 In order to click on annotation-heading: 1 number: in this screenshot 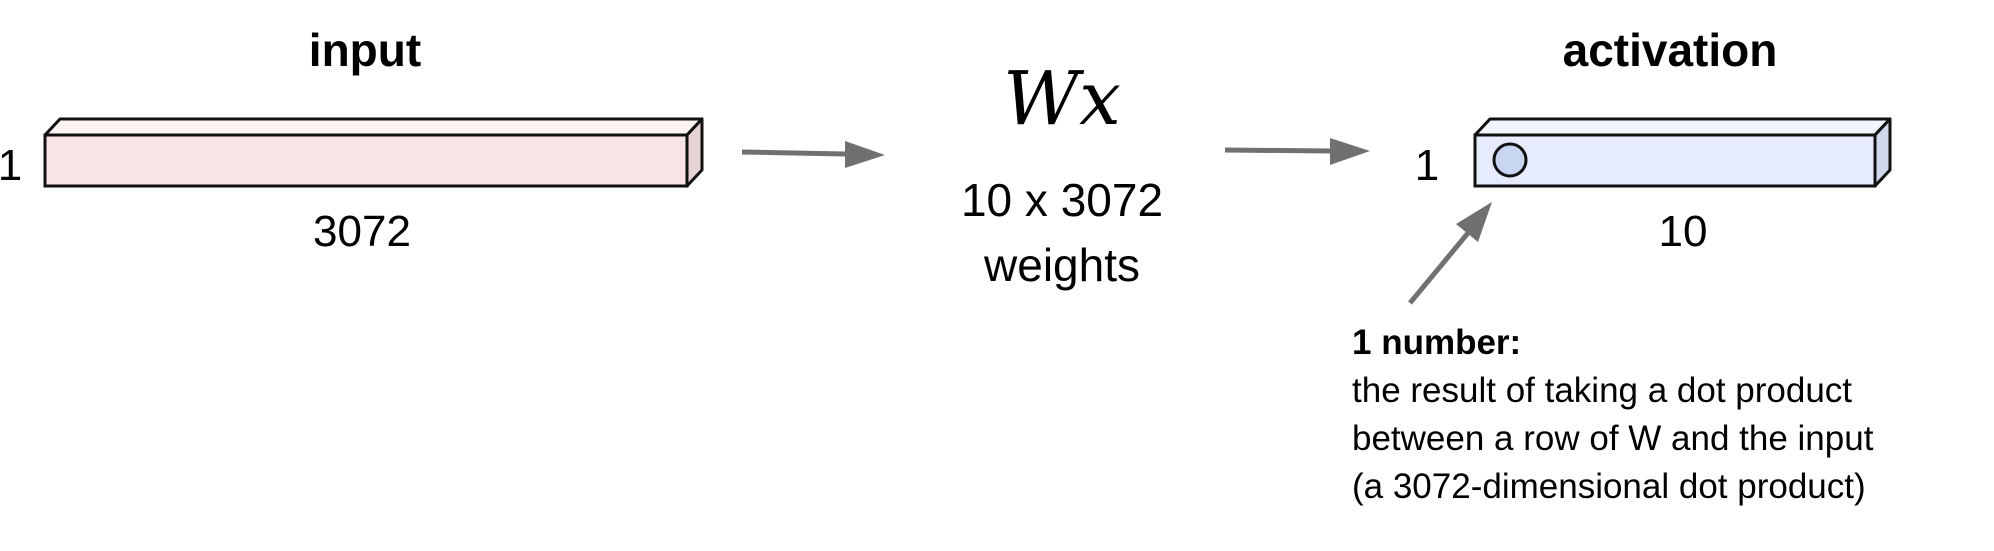, I will do `click(1436, 342)`.